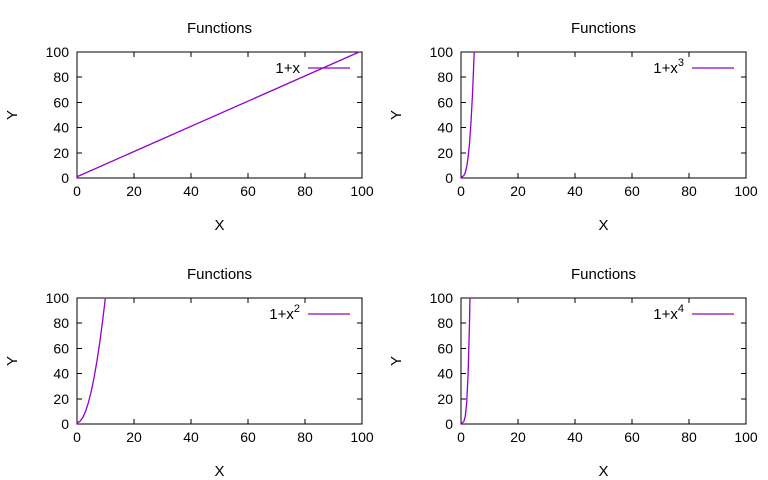 The width and height of the screenshot is (768, 480). I want to click on legend-label: 1+x, so click(287, 68).